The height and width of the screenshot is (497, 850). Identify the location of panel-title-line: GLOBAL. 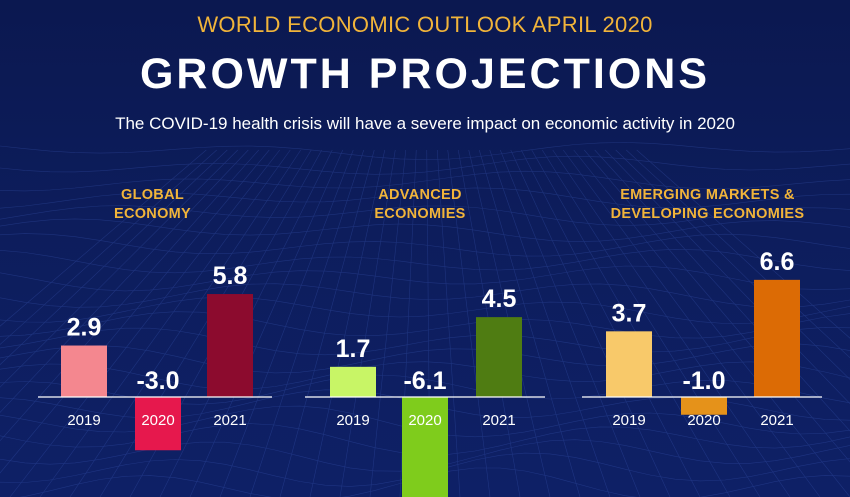
(152, 195).